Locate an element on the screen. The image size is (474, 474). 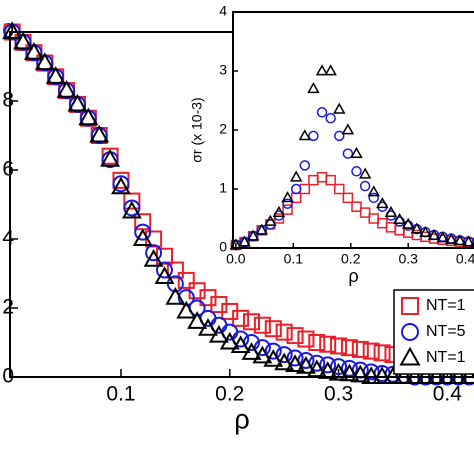
y-tick-label: 3 is located at coordinates (223, 70).